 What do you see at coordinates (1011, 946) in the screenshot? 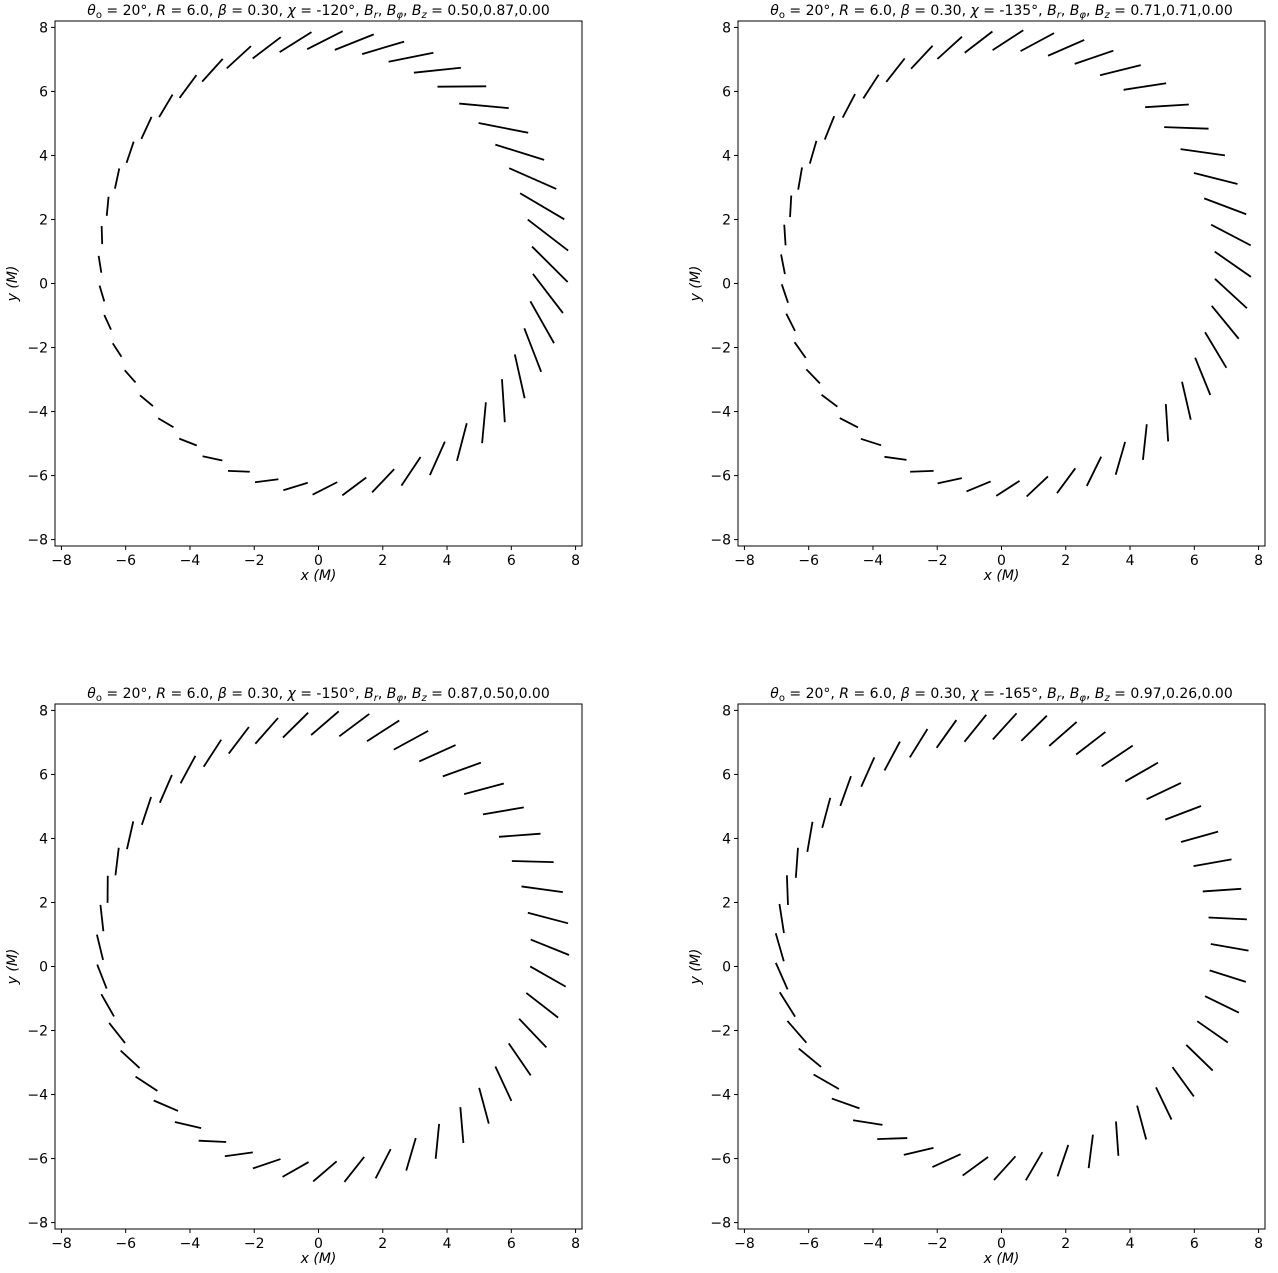
I see `polarization-ticks` at bounding box center [1011, 946].